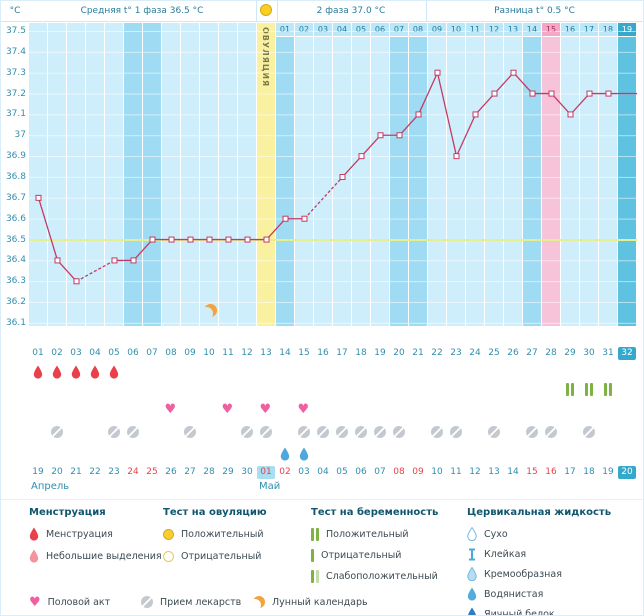 The width and height of the screenshot is (644, 616). Describe the element at coordinates (399, 353) in the screenshot. I see `cycle-day-cell-20: 20` at that location.